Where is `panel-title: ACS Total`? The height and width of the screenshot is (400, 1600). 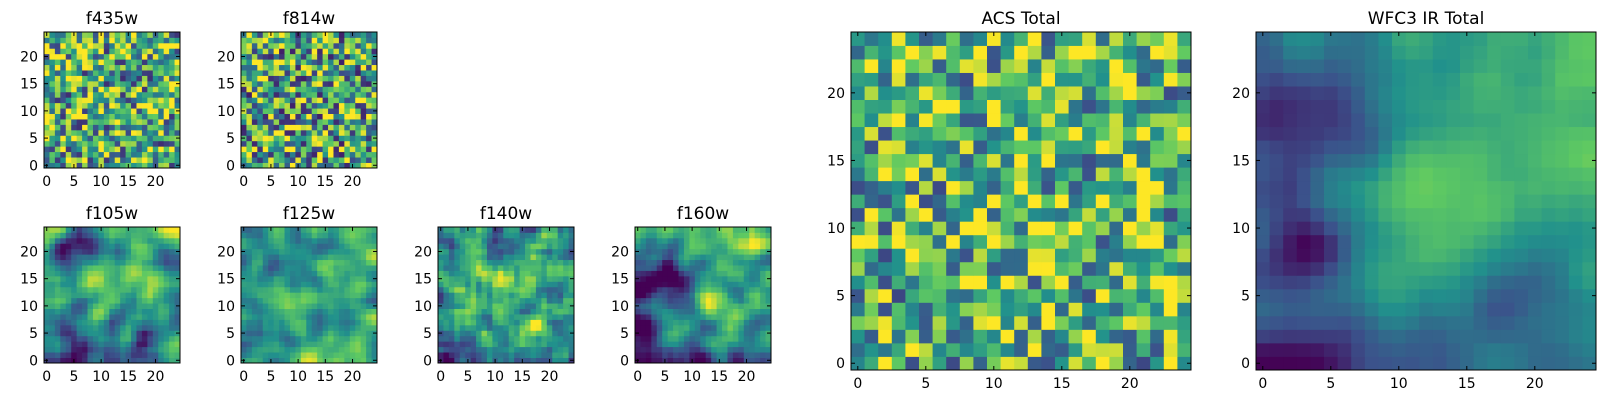
panel-title: ACS Total is located at coordinates (1020, 19).